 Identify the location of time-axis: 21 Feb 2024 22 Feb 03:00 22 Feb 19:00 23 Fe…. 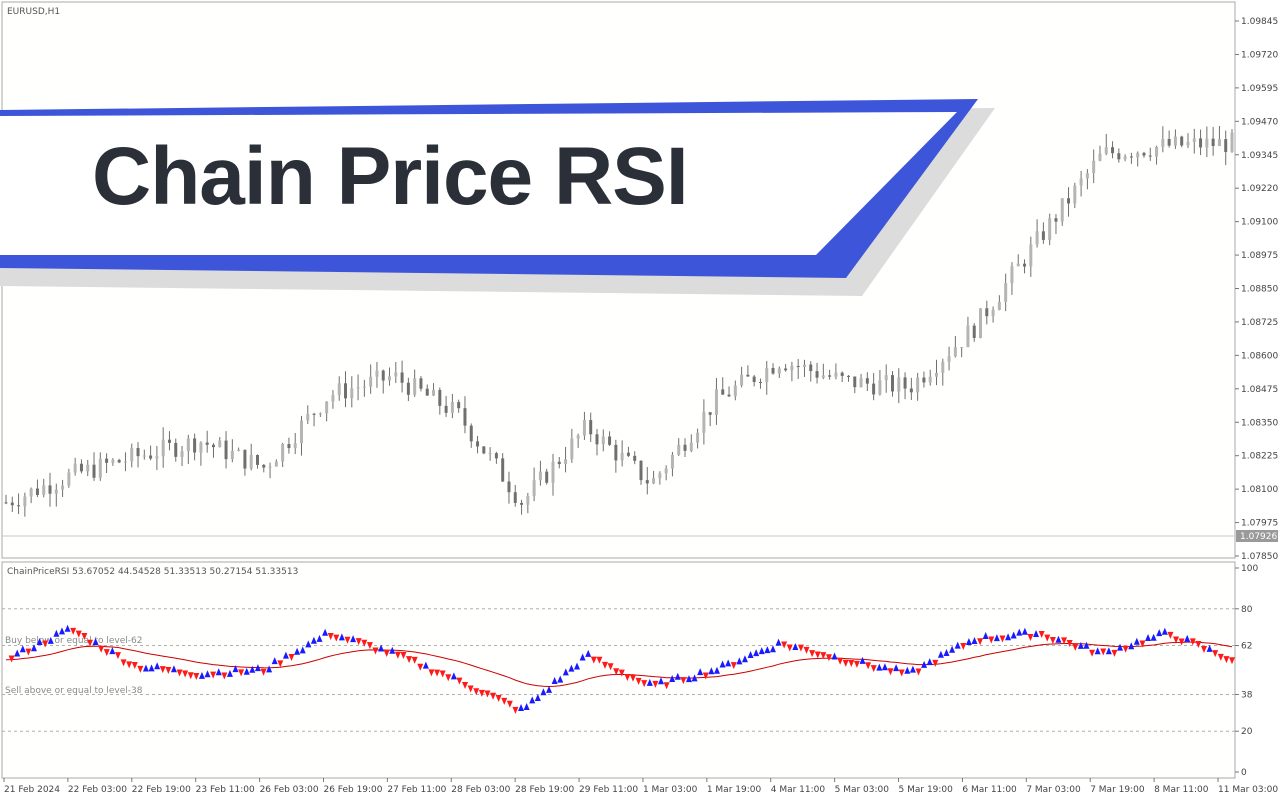
(640, 786).